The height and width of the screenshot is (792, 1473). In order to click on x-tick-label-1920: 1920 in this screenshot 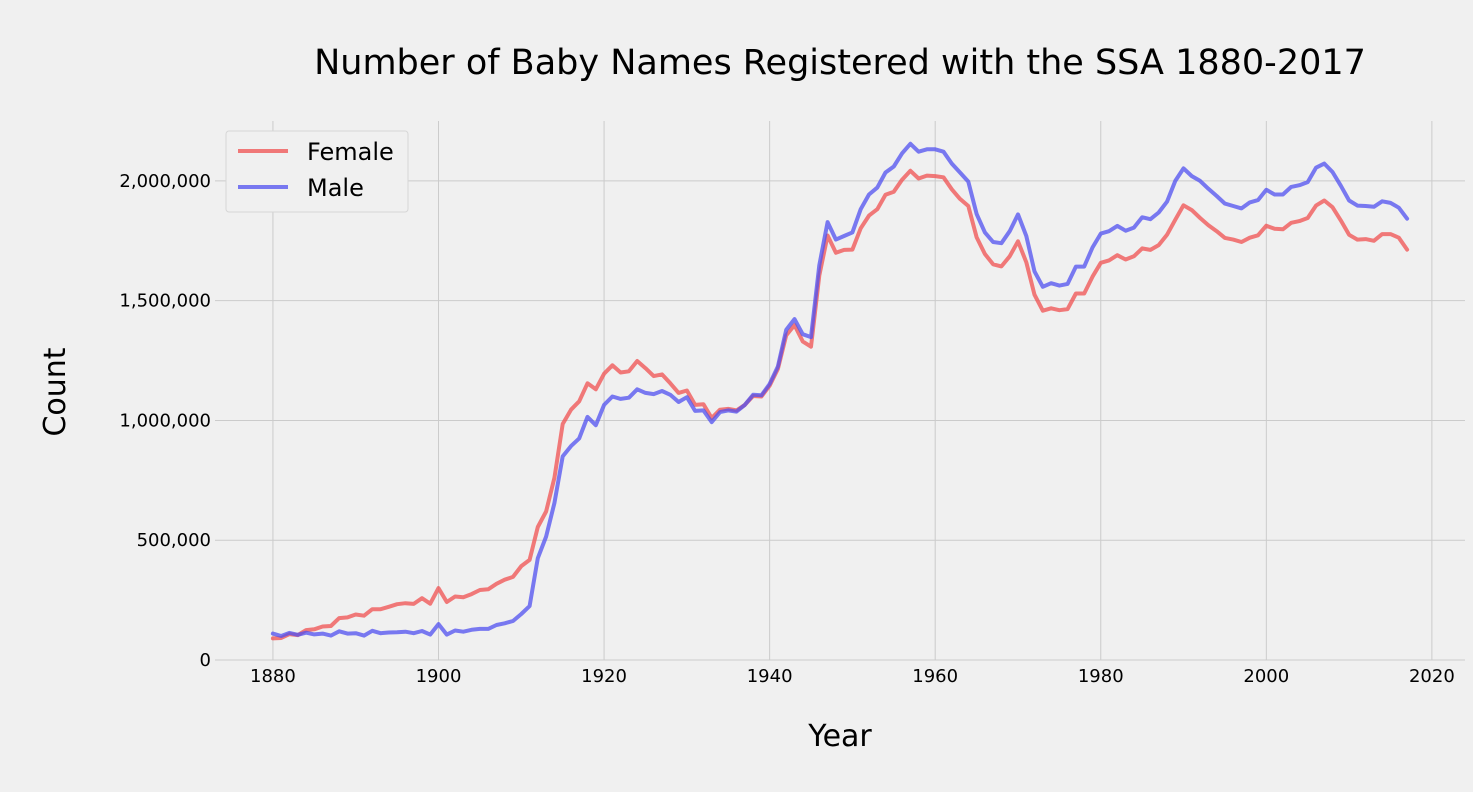, I will do `click(604, 676)`.